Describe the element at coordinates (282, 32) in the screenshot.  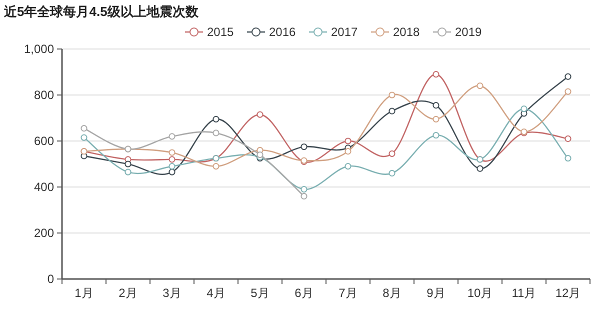
I see `legend-label: 2016` at that location.